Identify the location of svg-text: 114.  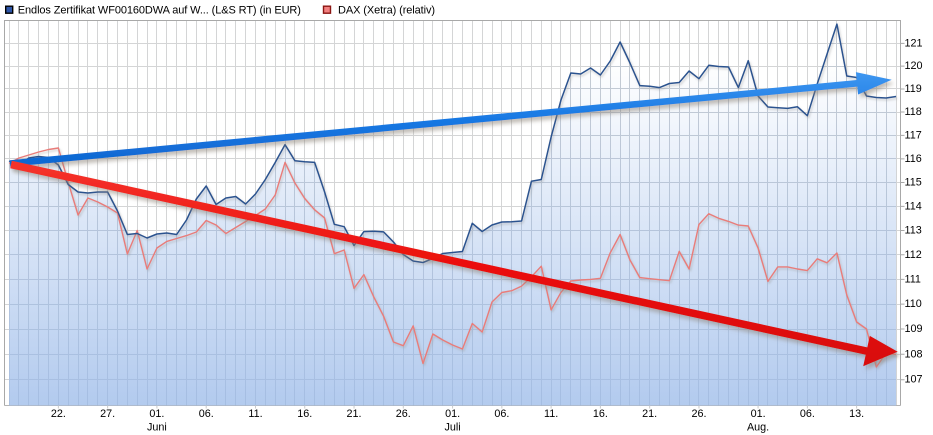
(913, 206).